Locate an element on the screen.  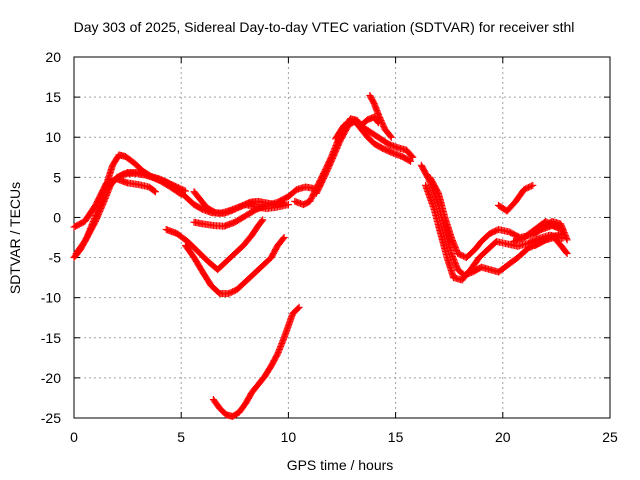
x-tick-label: 10 is located at coordinates (289, 437).